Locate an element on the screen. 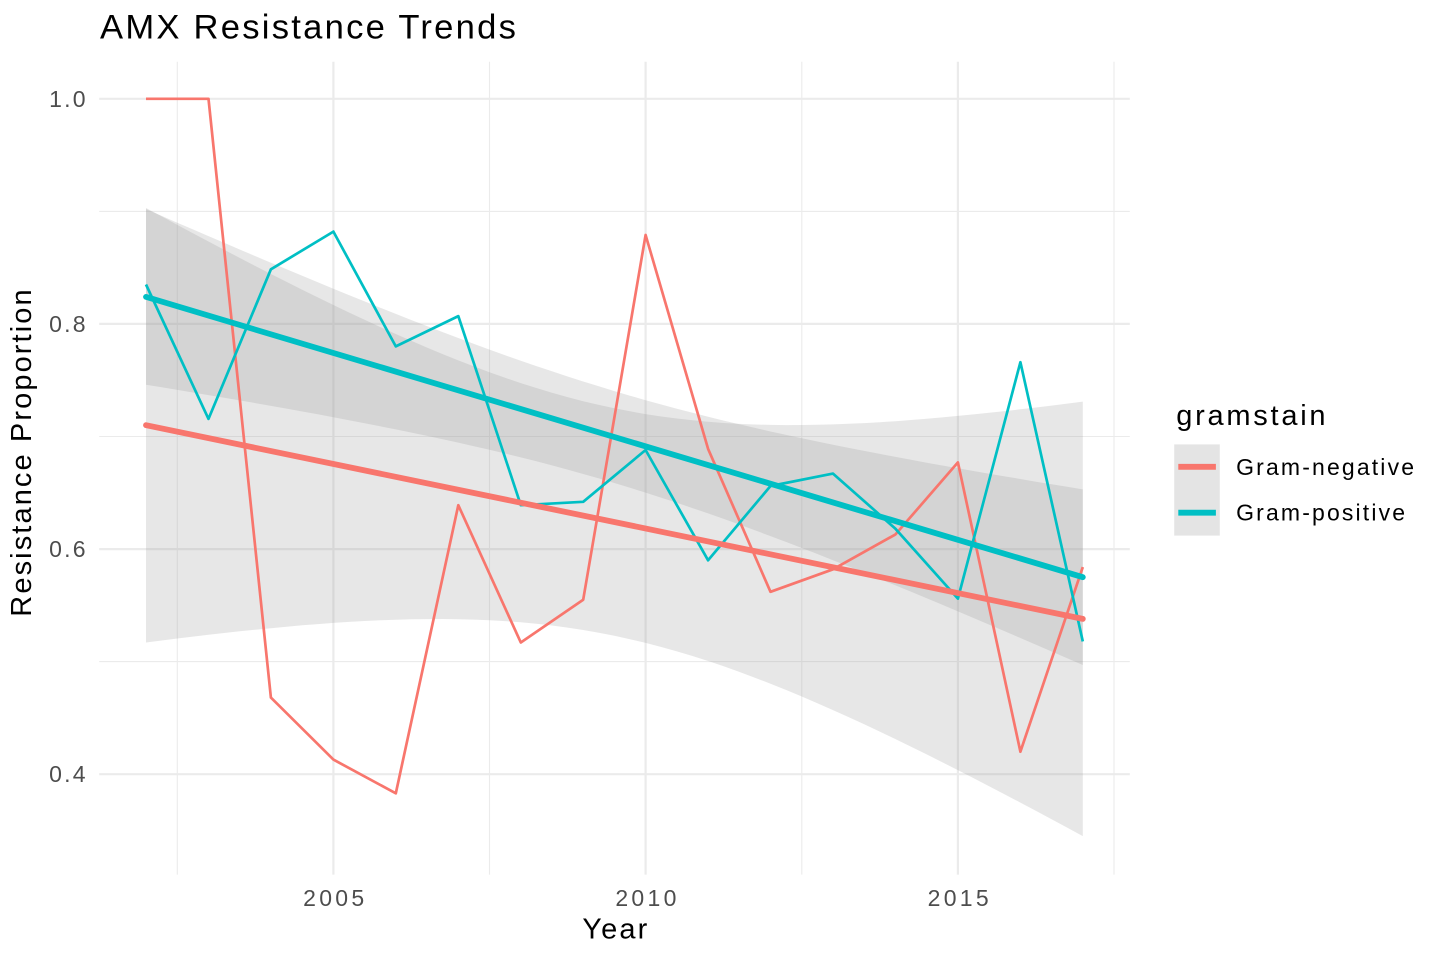  svg-text: 0.4 is located at coordinates (68, 774).